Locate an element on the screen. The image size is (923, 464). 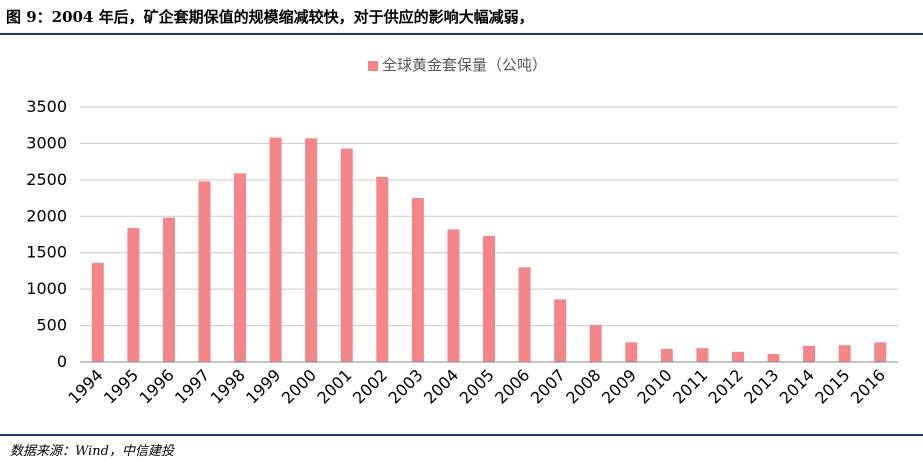
y-tick-label: 3000 is located at coordinates (46, 142).